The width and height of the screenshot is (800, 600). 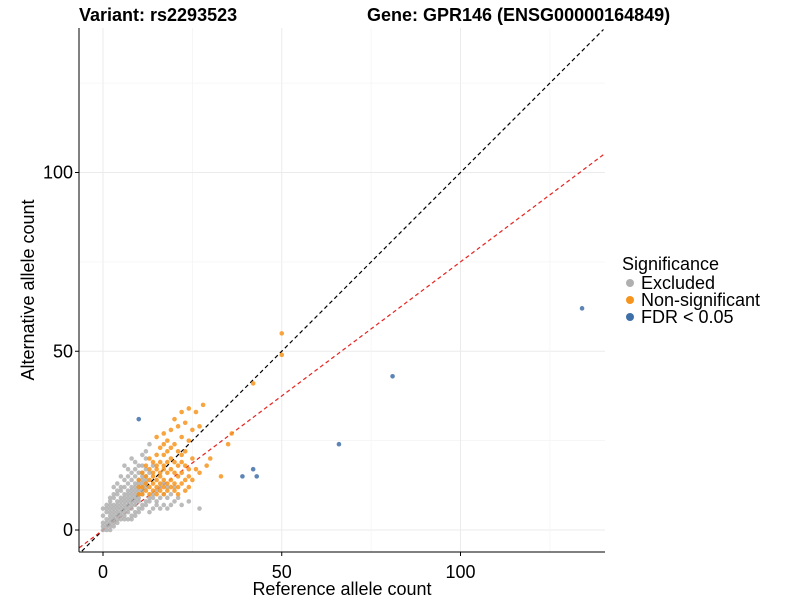 What do you see at coordinates (687, 317) in the screenshot?
I see `legend-label-fdr-0-05: FDR < 0.05` at bounding box center [687, 317].